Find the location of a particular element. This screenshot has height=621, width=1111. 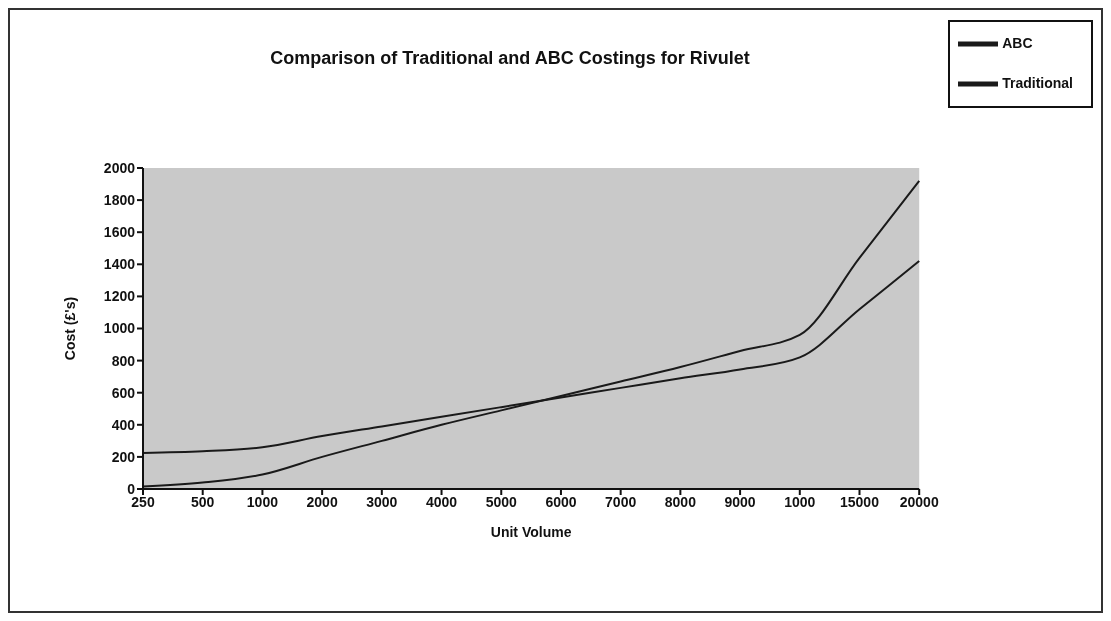

y-tick-label: 1600 is located at coordinates (119, 232).